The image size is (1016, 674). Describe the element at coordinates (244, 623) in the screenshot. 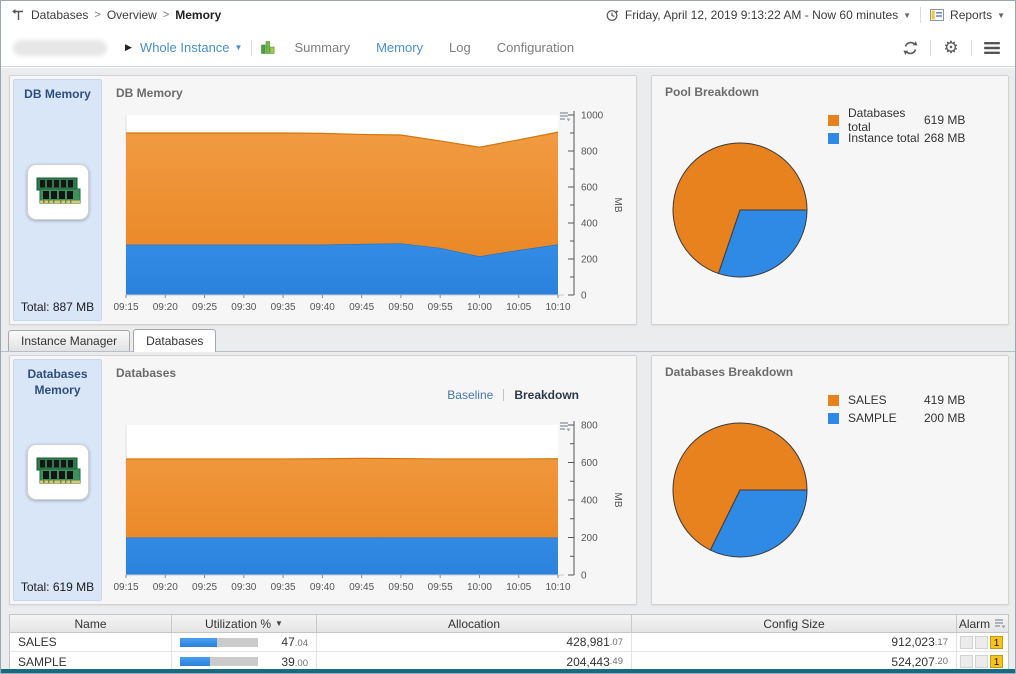

I see `column-header-utilization: Utilization % ▼` at that location.